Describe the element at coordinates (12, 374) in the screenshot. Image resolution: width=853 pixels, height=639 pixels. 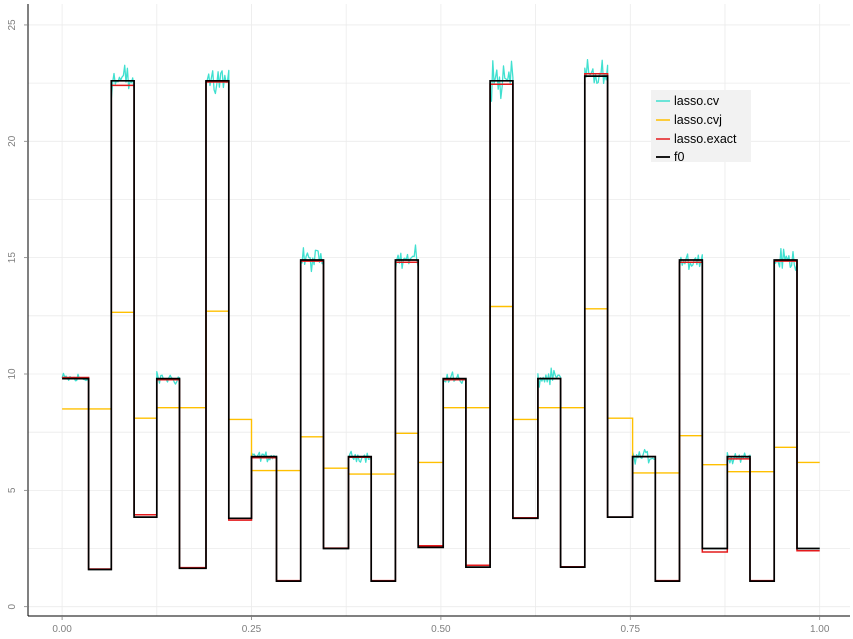
I see `y-tick-label: 10` at that location.